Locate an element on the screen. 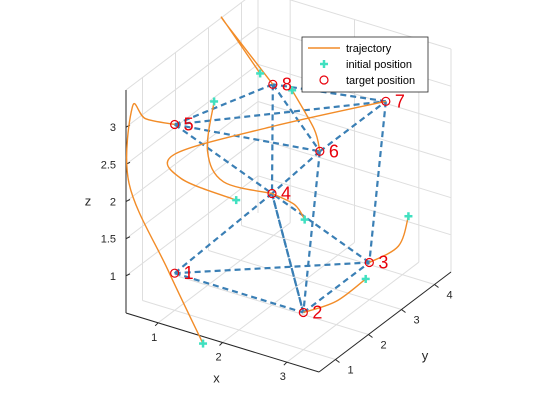 This screenshot has width=560, height=420. target-label-1: 1 is located at coordinates (189, 273).